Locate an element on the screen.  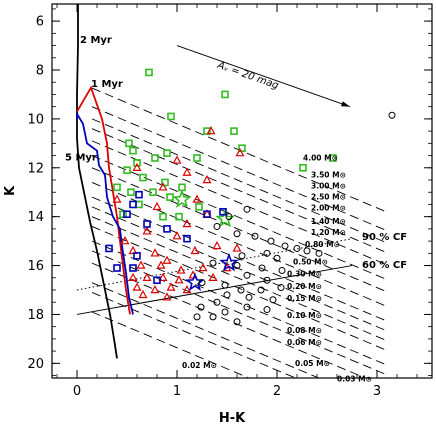
y-tick-label: 18 is located at coordinates (35, 315).